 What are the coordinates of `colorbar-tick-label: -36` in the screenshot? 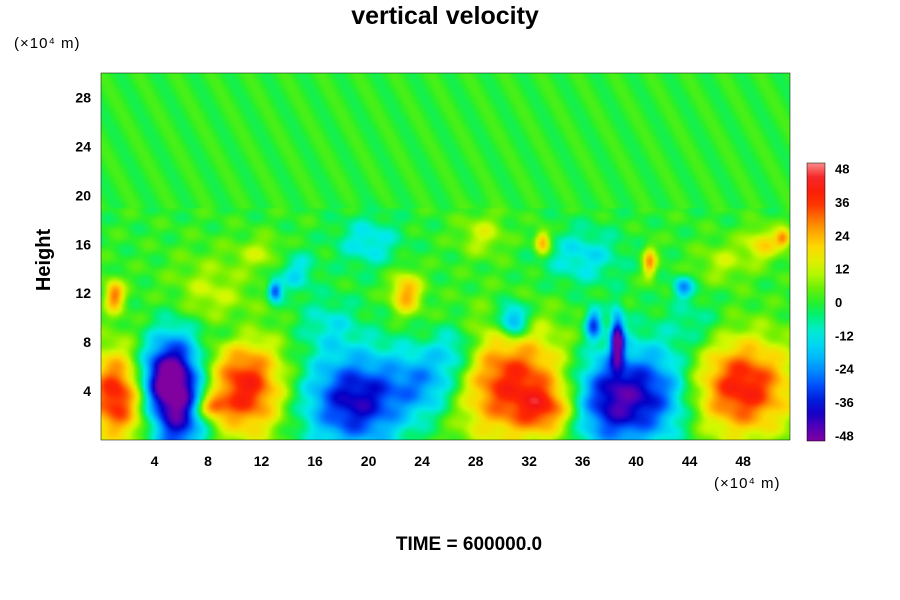 It's located at (844, 402).